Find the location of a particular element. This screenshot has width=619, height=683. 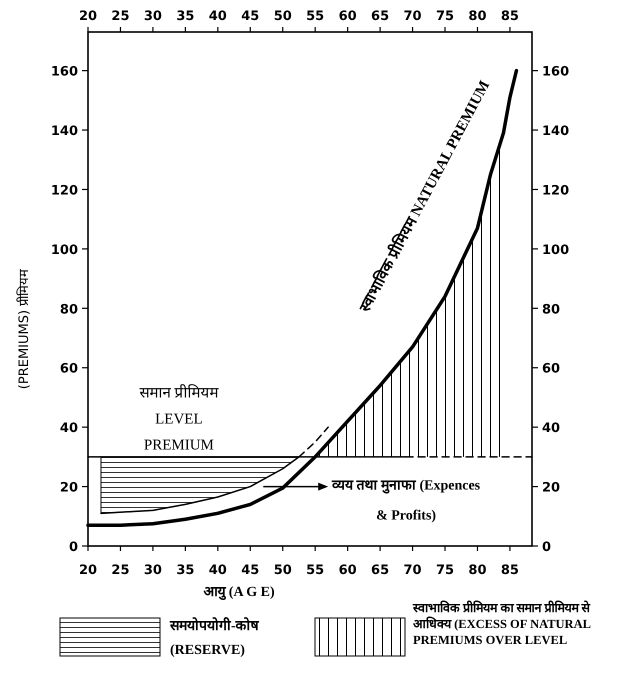

y2-tick-label: 120 is located at coordinates (556, 190).